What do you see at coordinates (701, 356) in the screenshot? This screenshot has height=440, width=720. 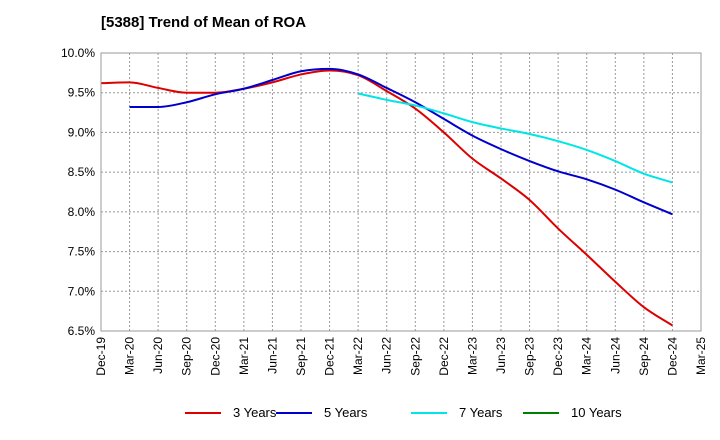 I see `x-tick-label: Mar-25` at bounding box center [701, 356].